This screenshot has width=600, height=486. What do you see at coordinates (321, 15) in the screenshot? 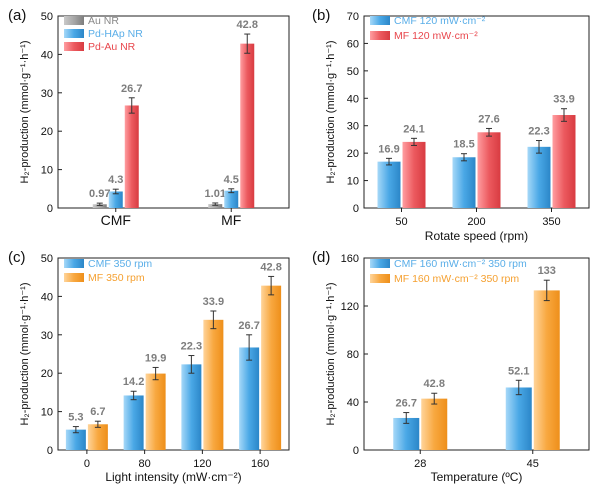
I see `panel-label: (b)` at bounding box center [321, 15].